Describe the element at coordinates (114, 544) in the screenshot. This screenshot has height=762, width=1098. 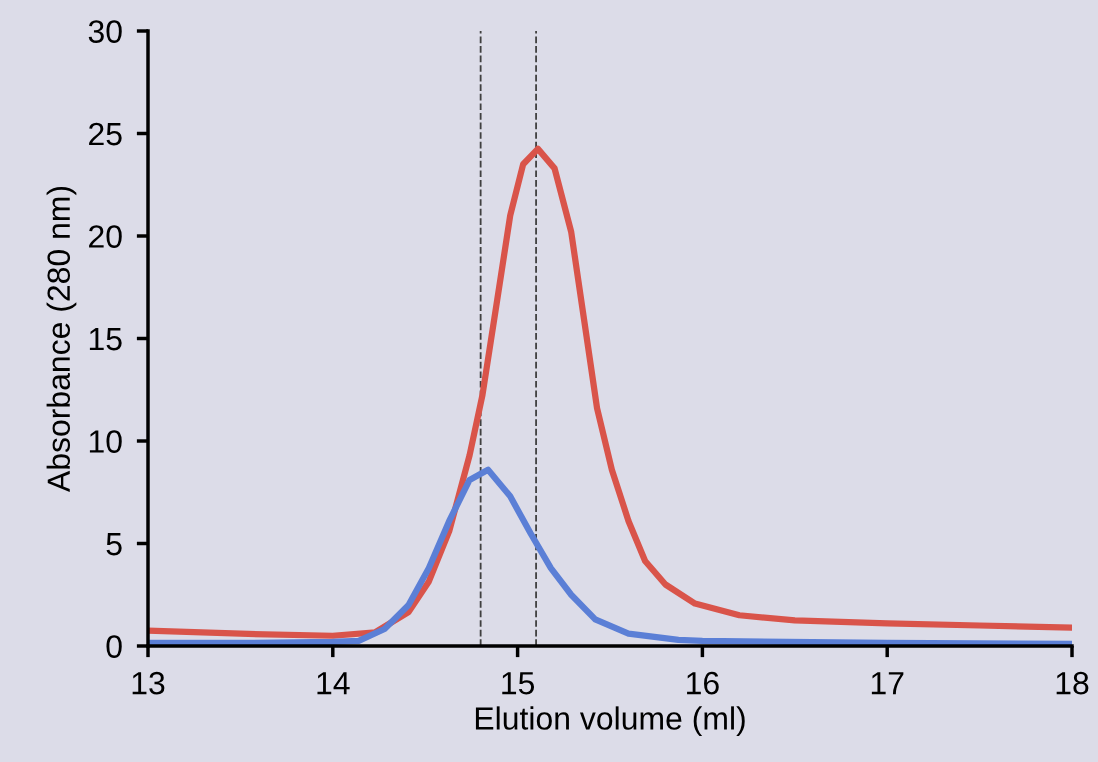
I see `y-tick-label: 5` at that location.